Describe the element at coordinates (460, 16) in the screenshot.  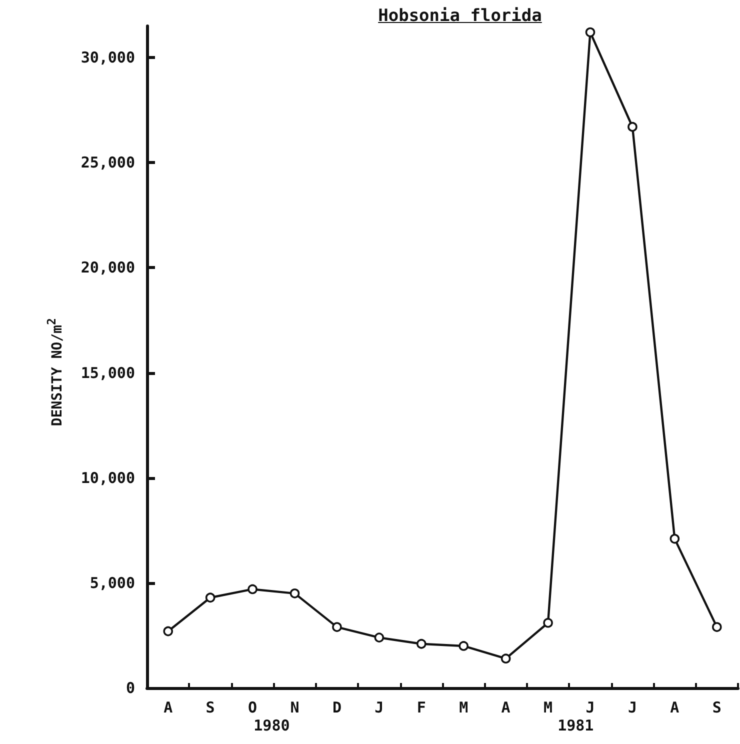
I see `chart-title: Hobsonia florida` at that location.